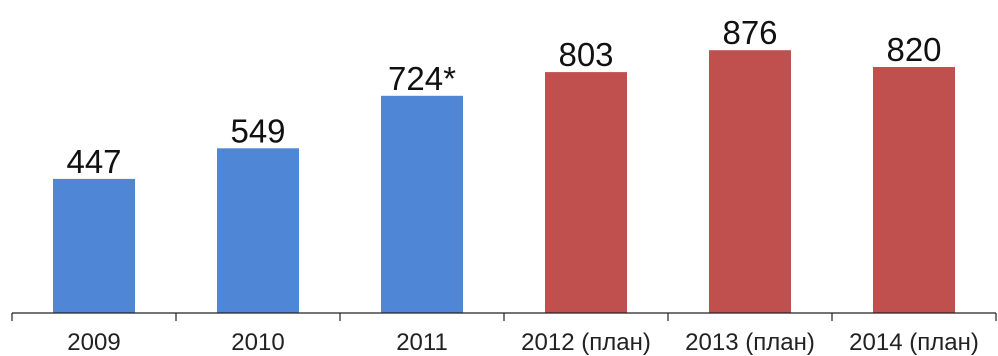 The width and height of the screenshot is (998, 356). What do you see at coordinates (93, 161) in the screenshot?
I see `bar-value-label-1: 447` at bounding box center [93, 161].